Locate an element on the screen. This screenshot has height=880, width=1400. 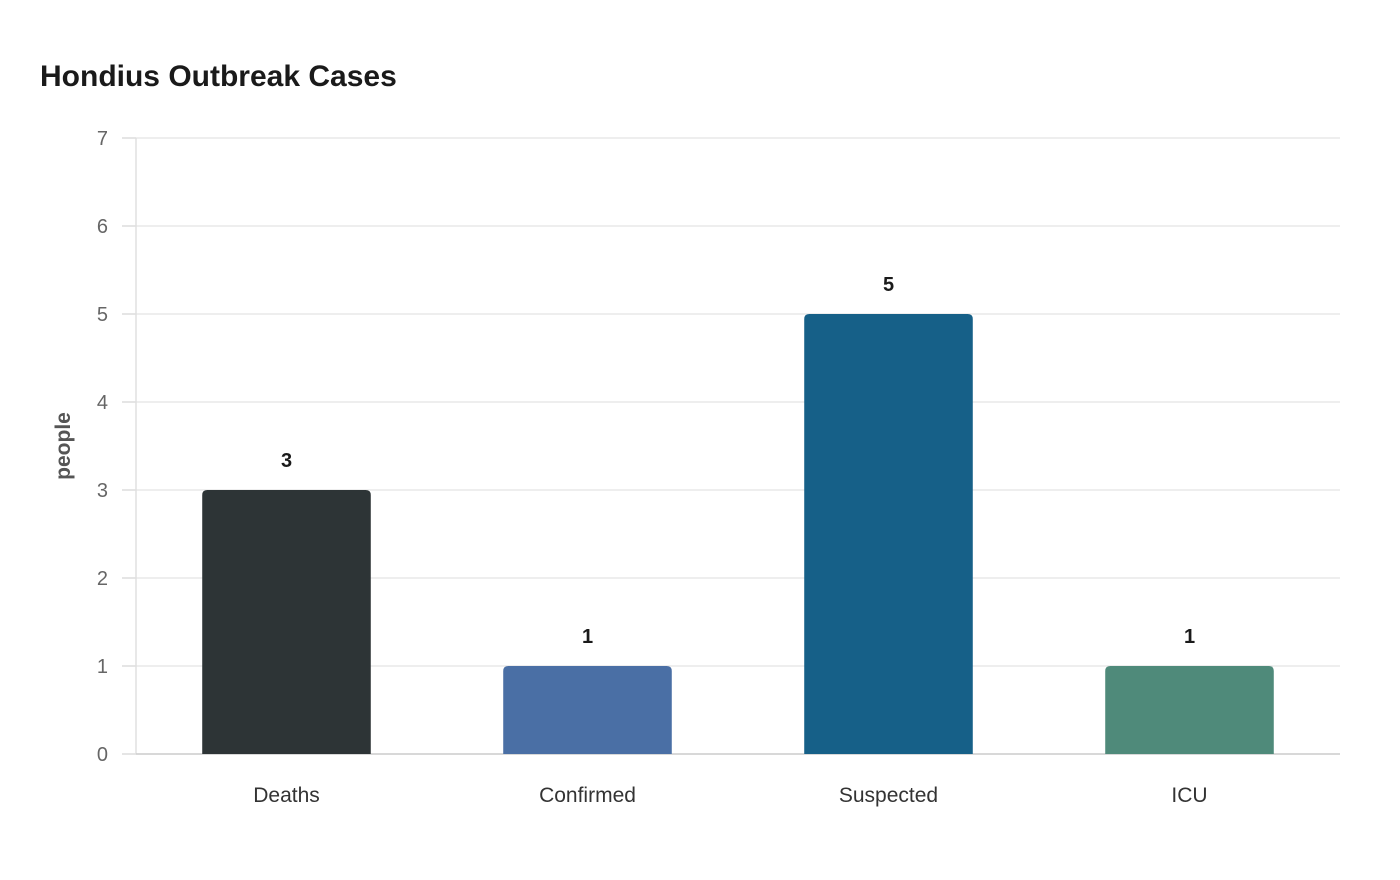
chart-title: Hondius Outbreak Cases is located at coordinates (218, 76).